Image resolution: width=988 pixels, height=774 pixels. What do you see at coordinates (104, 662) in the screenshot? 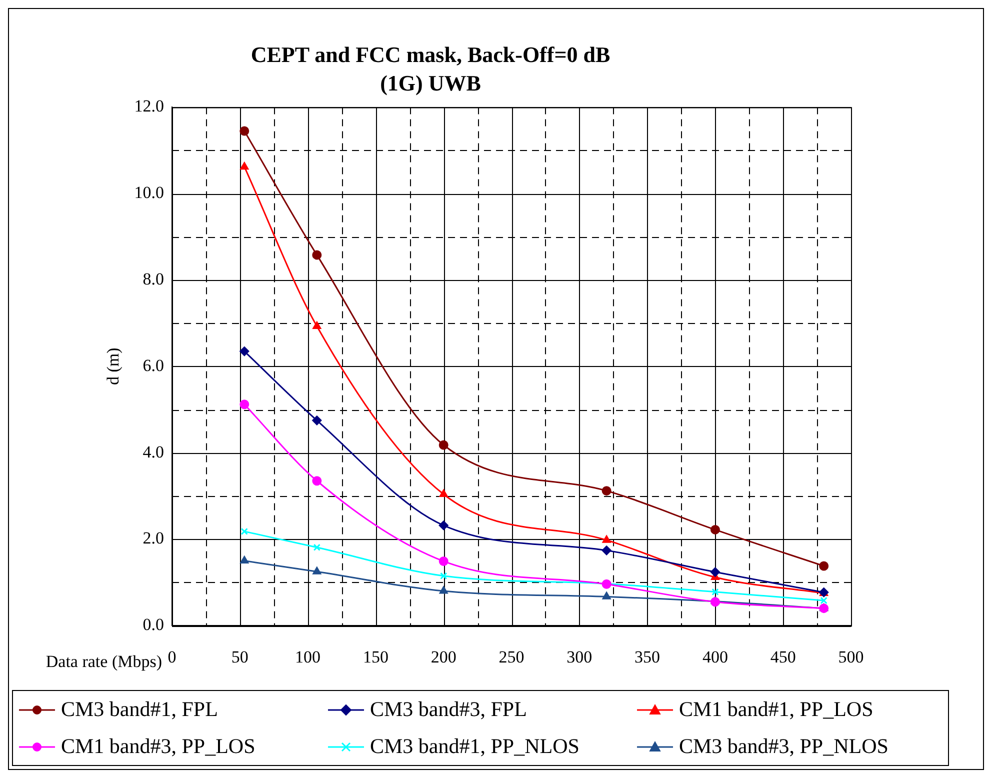
I see `x-axis-title: Data rate (Mbps)` at bounding box center [104, 662].